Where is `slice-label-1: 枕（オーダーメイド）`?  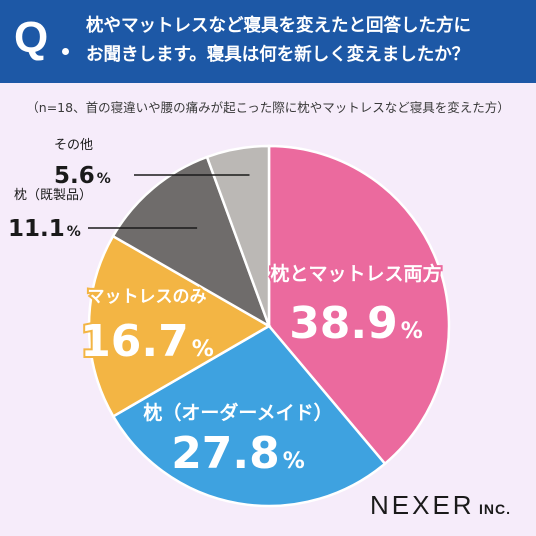 slice-label-1: 枕（オーダーメイド） is located at coordinates (237, 412).